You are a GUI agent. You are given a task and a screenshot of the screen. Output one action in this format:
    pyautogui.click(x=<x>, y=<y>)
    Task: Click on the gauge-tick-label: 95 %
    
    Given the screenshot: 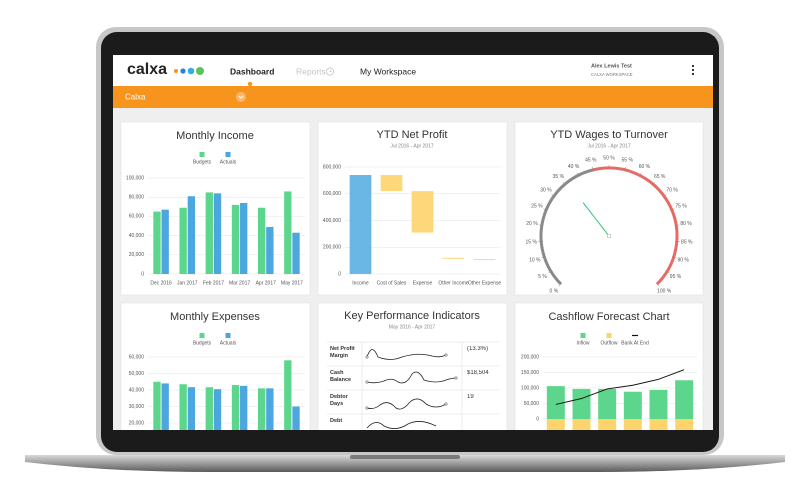 What is the action you would take?
    pyautogui.click(x=676, y=277)
    